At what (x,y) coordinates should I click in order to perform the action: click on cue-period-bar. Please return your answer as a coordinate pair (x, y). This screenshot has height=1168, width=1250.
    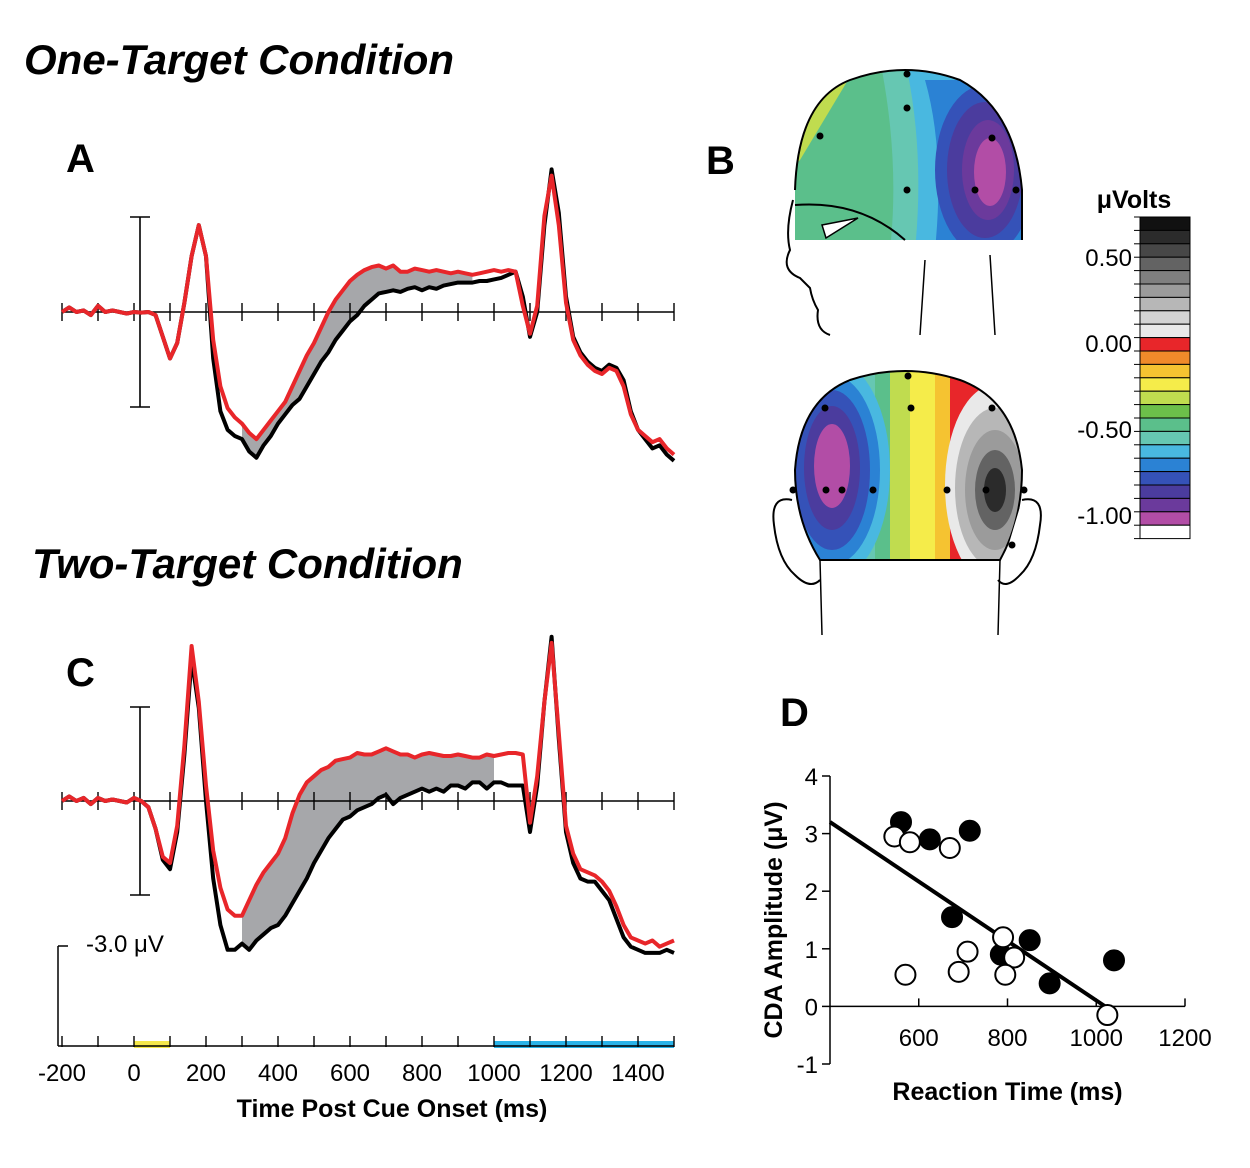
    Looking at the image, I should click on (152, 1044).